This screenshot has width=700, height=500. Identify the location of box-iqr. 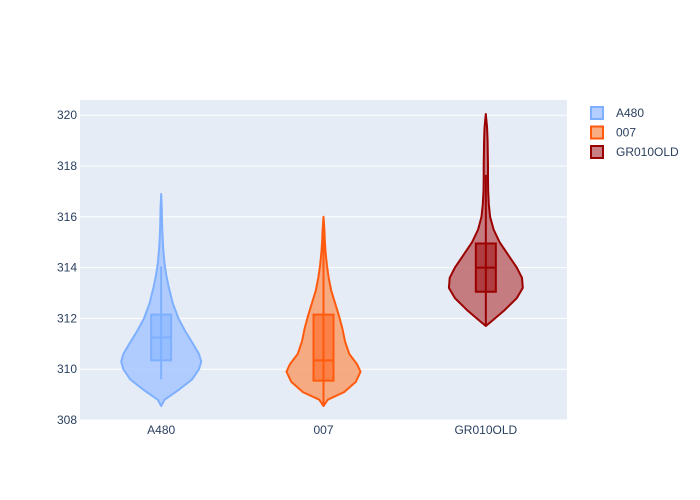
(323, 347).